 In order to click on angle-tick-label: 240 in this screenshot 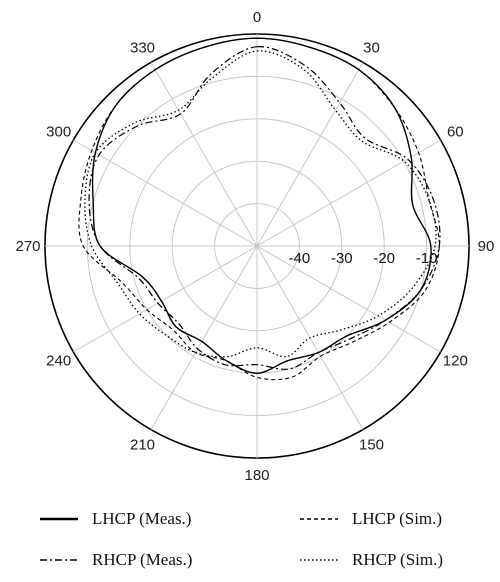, I will do `click(58, 361)`.